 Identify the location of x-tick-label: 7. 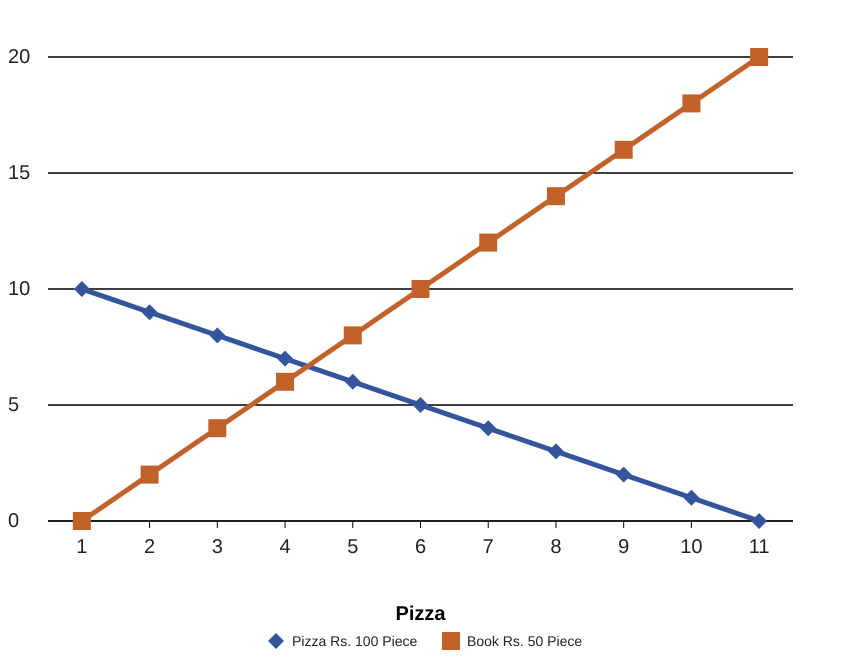
(488, 547).